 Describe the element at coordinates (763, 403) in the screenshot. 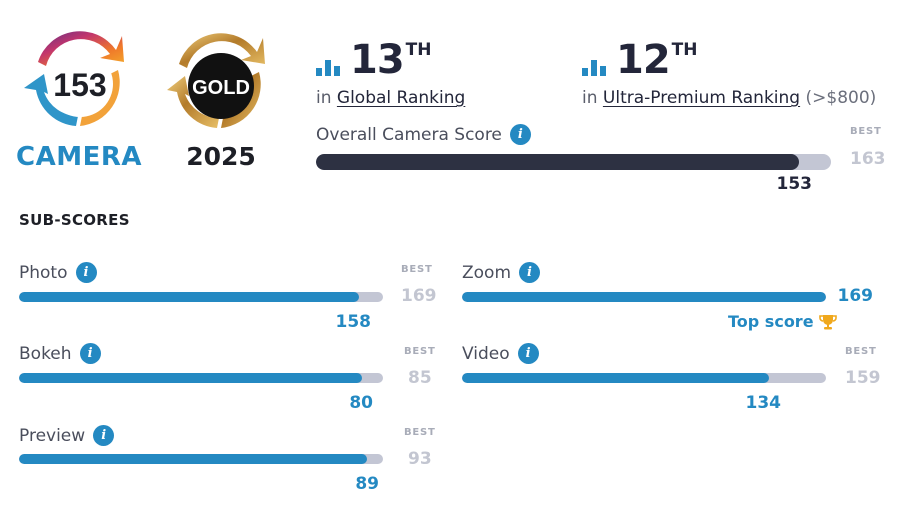

I see `video-score-value: 134` at that location.